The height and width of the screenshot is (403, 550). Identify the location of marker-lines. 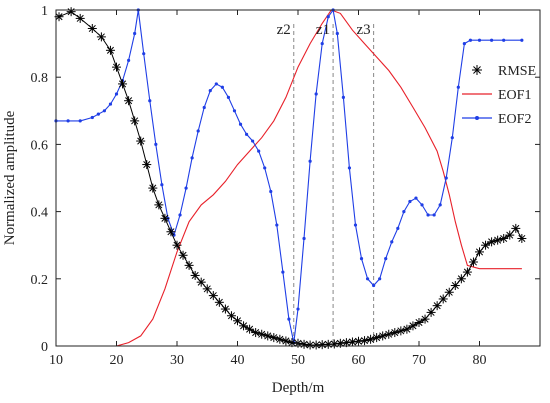
(334, 185).